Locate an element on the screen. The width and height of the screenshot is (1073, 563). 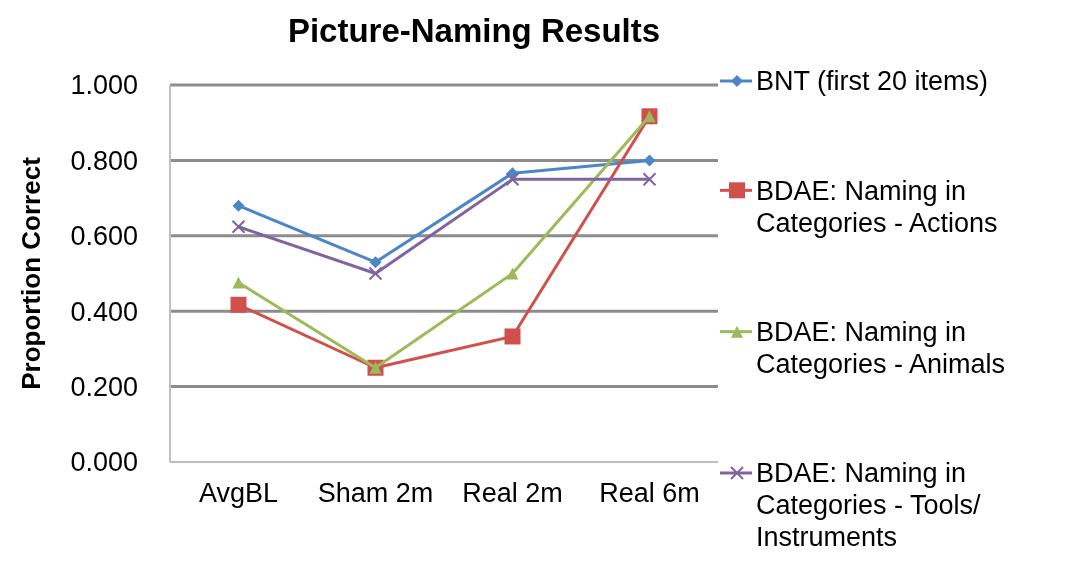
legend-label: BDAE: Naming in Categories - Actions is located at coordinates (877, 206).